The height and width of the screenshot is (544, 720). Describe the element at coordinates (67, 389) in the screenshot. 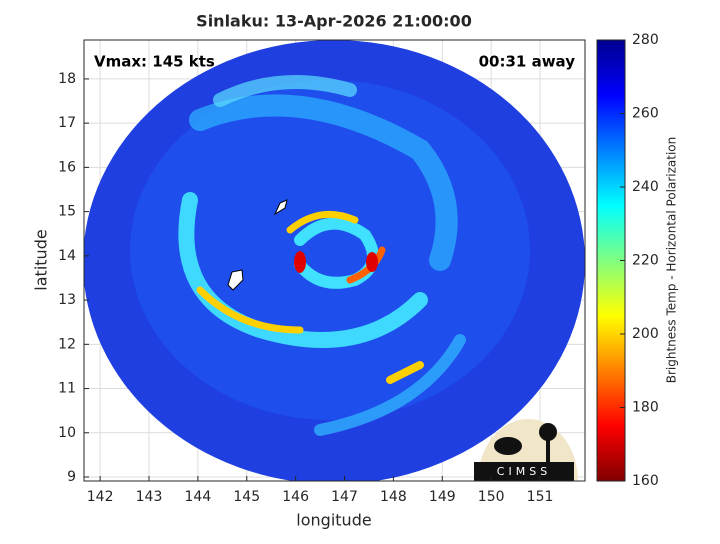

I see `y-tick-label: 11` at that location.